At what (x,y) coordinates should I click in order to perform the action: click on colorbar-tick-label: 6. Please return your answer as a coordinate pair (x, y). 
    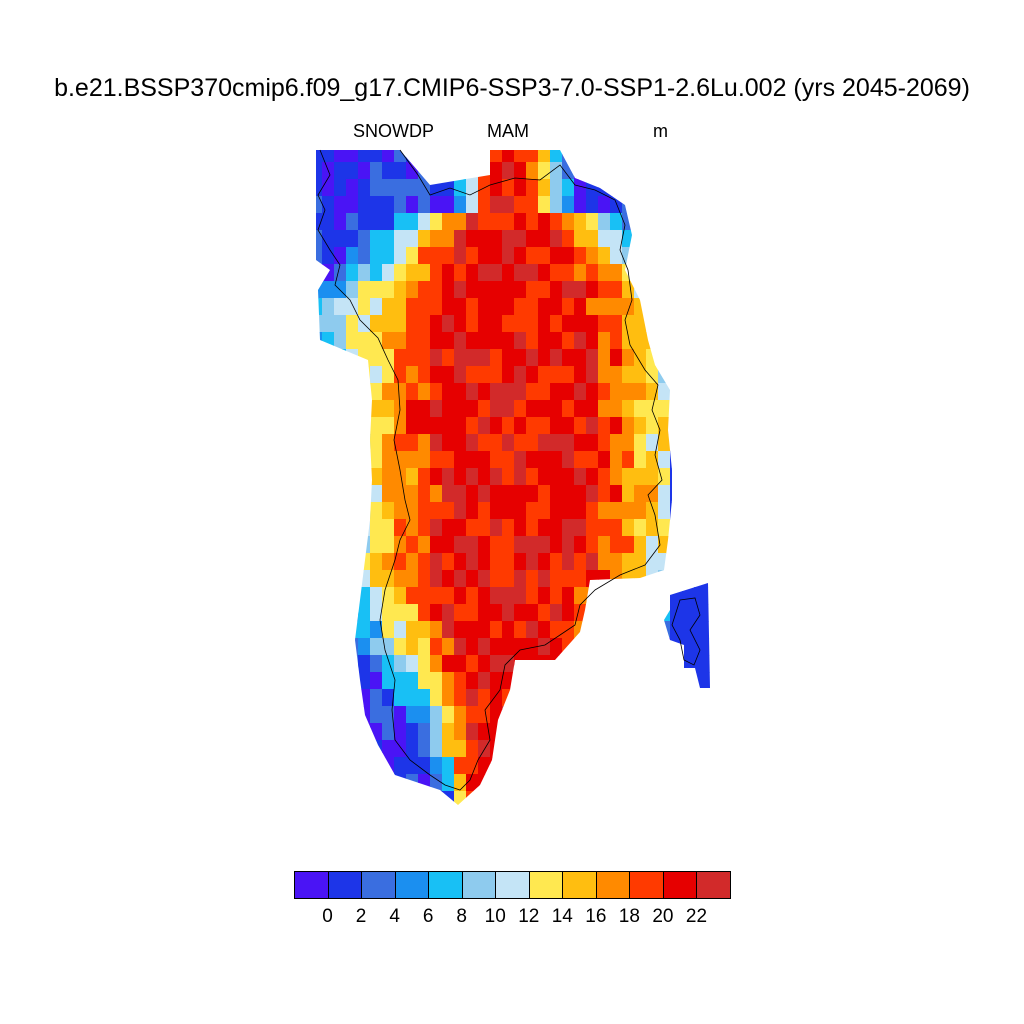
    Looking at the image, I should click on (428, 916).